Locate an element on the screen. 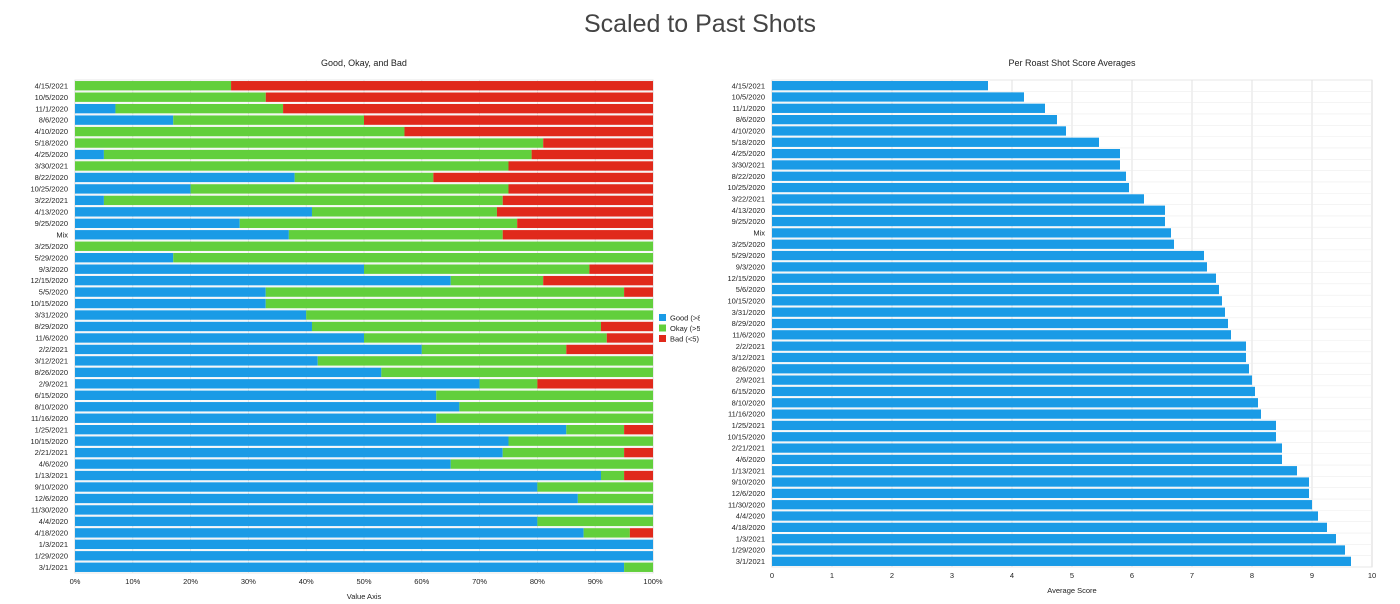  category-label: 2/9/2021 is located at coordinates (53, 383).